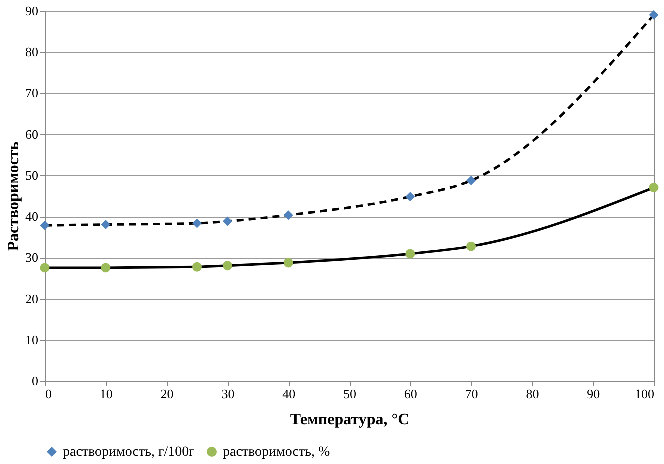 The height and width of the screenshot is (464, 664). What do you see at coordinates (350, 420) in the screenshot?
I see `x-axis-title: Температура, °C` at bounding box center [350, 420].